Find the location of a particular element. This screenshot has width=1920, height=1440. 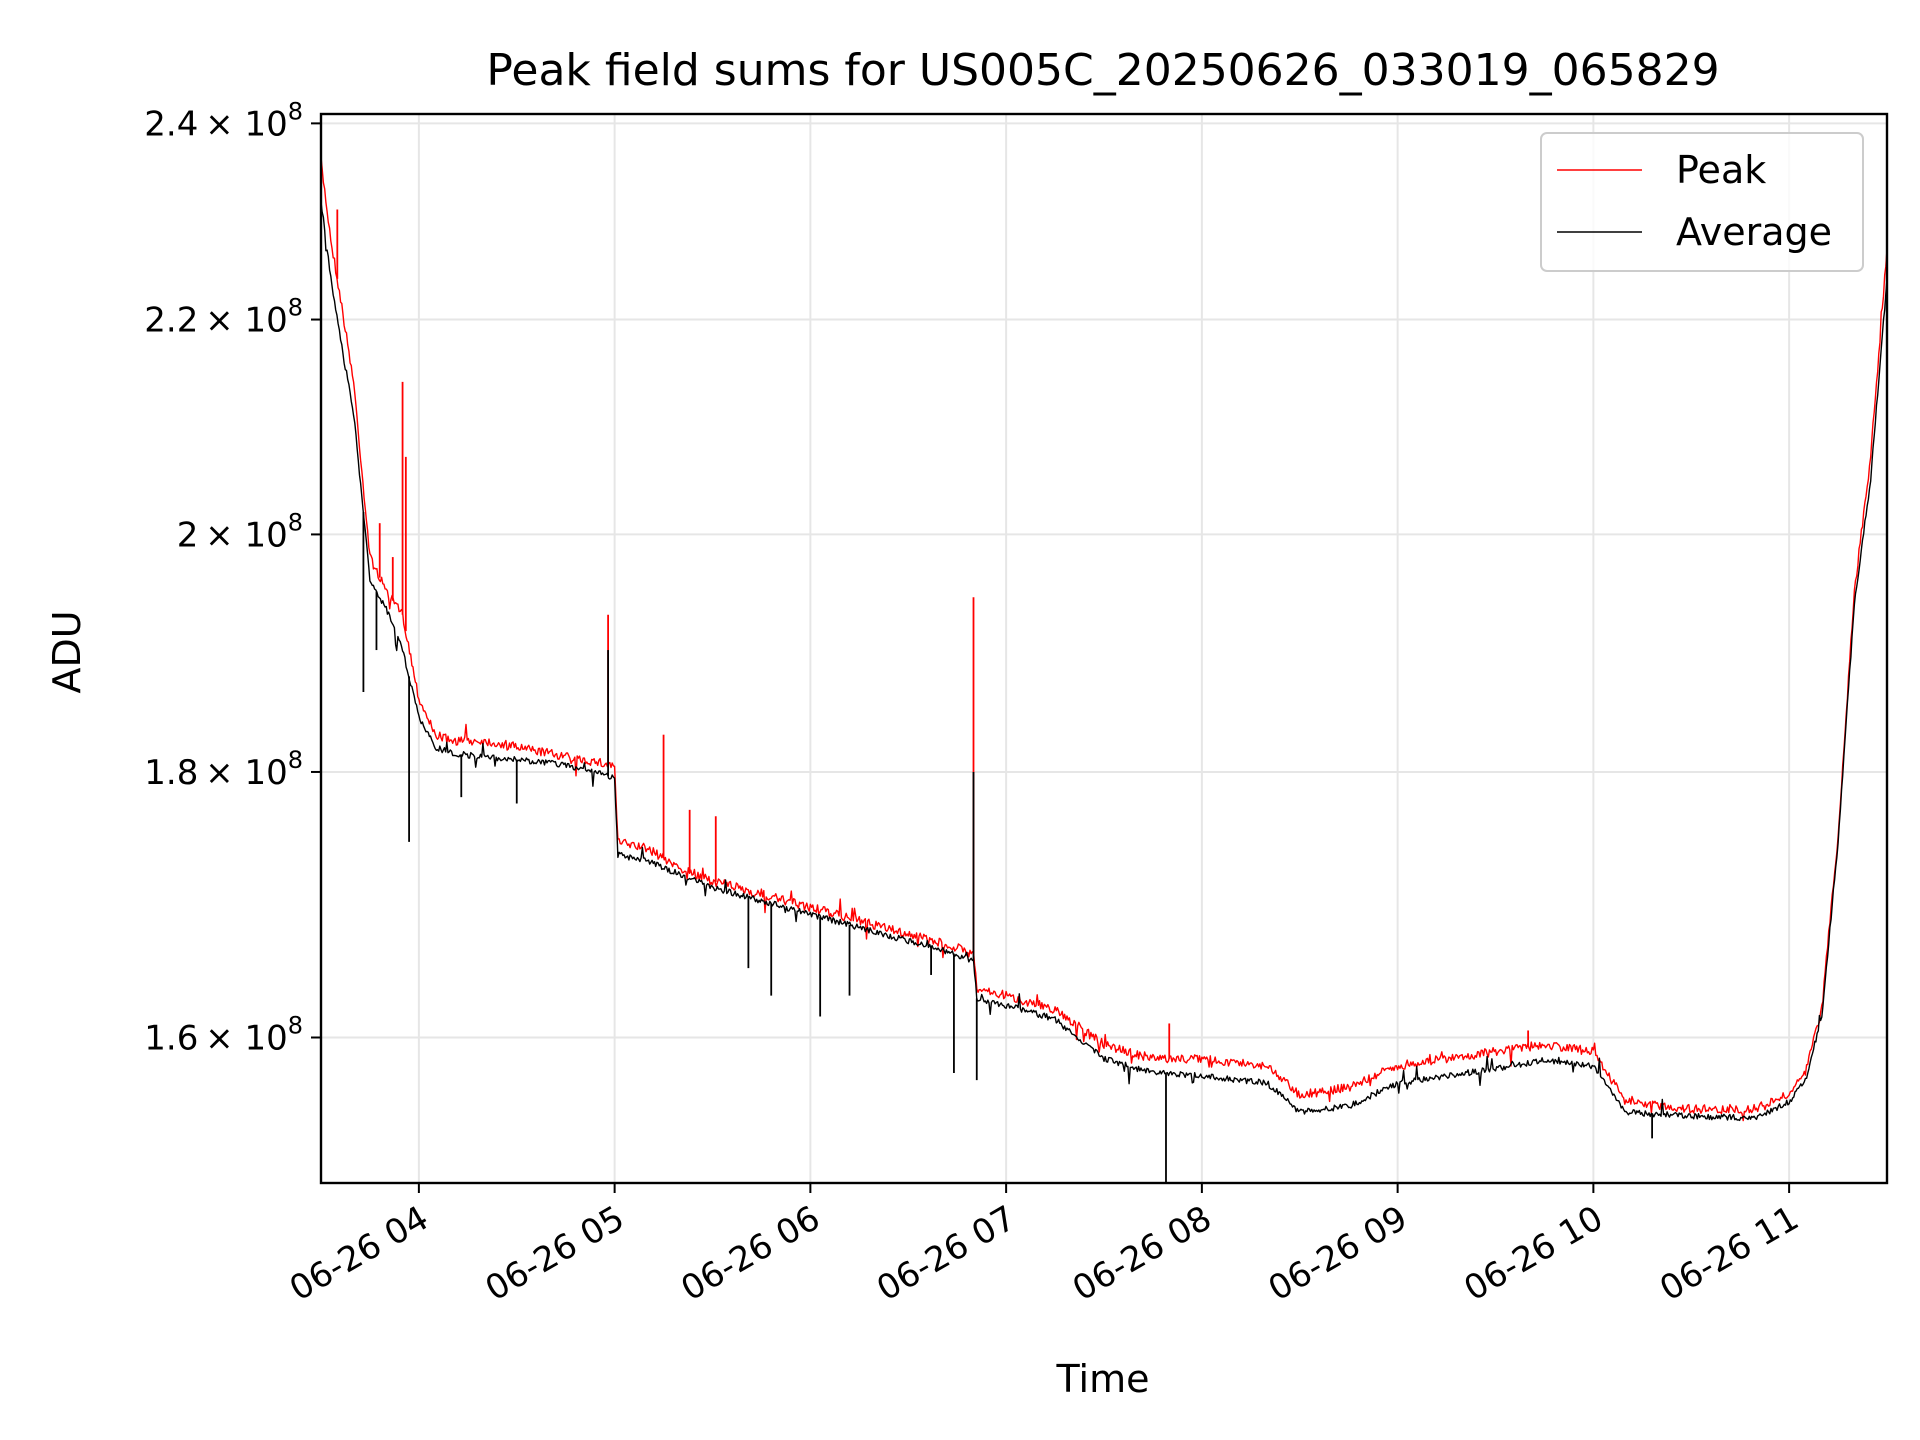

y-tick-label: 2.2 × 108 is located at coordinates (223, 317).